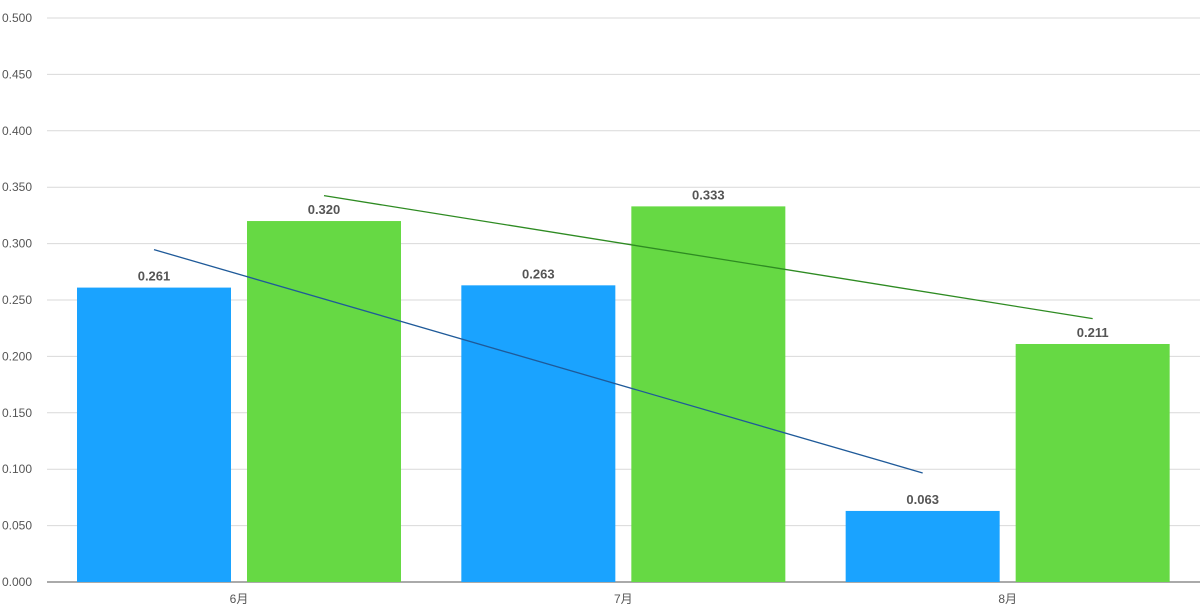 The height and width of the screenshot is (608, 1200). I want to click on y-tick-label: 0.250, so click(17, 300).